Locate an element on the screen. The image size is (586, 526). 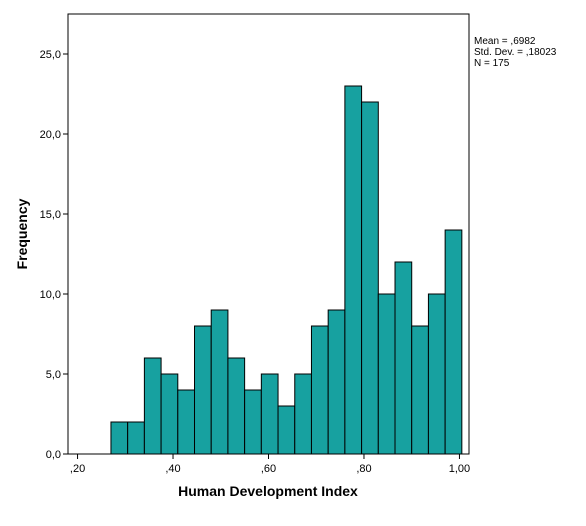
x-tick-label: ,80 is located at coordinates (363, 469).